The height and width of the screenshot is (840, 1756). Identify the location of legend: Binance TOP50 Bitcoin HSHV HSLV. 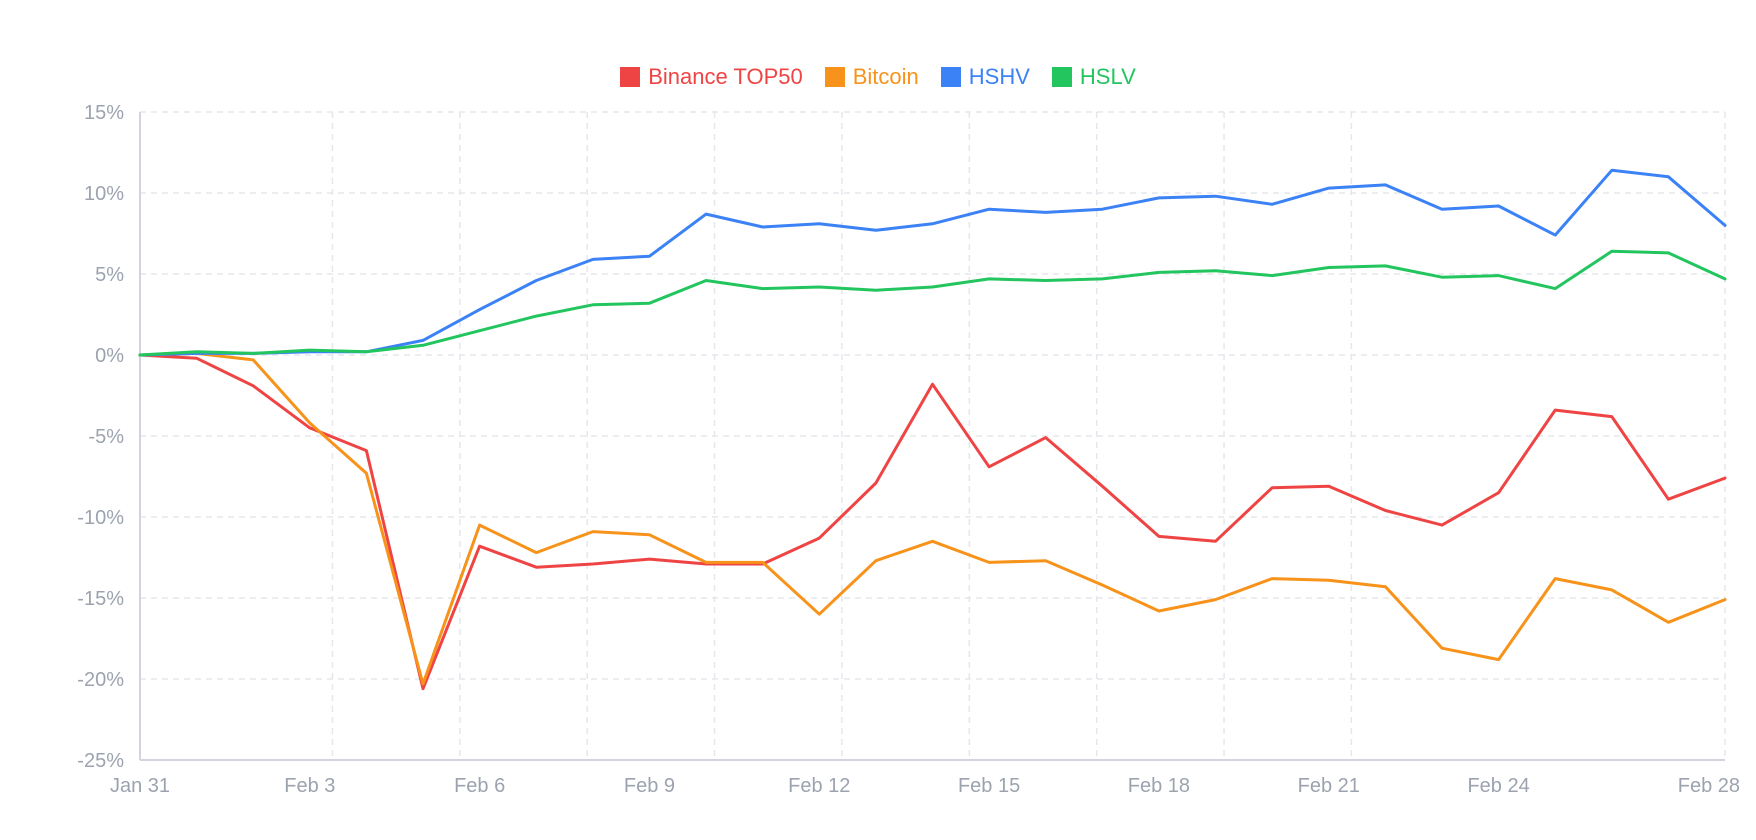
(878, 77).